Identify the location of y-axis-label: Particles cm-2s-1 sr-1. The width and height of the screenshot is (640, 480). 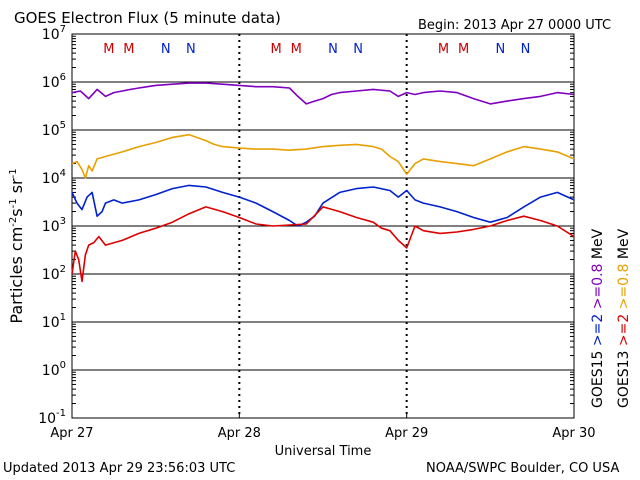
(16, 245).